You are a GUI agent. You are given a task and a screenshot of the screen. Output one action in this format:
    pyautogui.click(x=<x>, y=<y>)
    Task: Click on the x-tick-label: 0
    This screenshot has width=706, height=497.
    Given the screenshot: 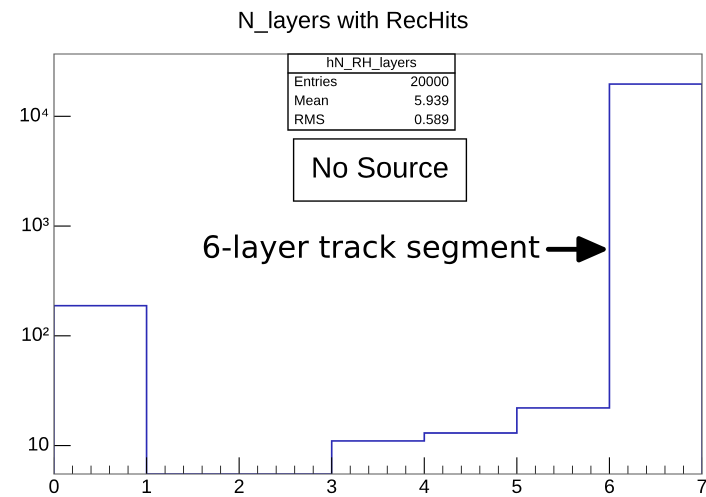 What is the action you would take?
    pyautogui.click(x=54, y=486)
    